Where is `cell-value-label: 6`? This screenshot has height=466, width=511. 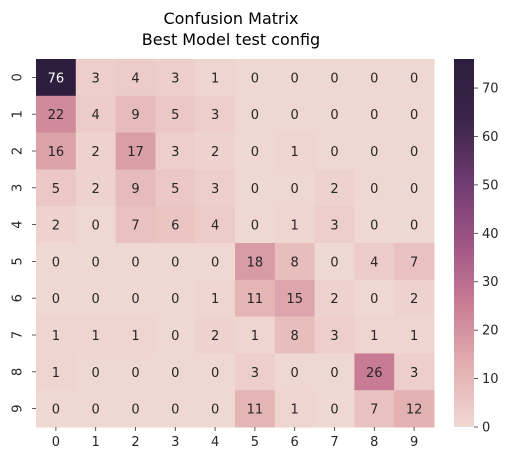 cell-value-label: 6 is located at coordinates (175, 226).